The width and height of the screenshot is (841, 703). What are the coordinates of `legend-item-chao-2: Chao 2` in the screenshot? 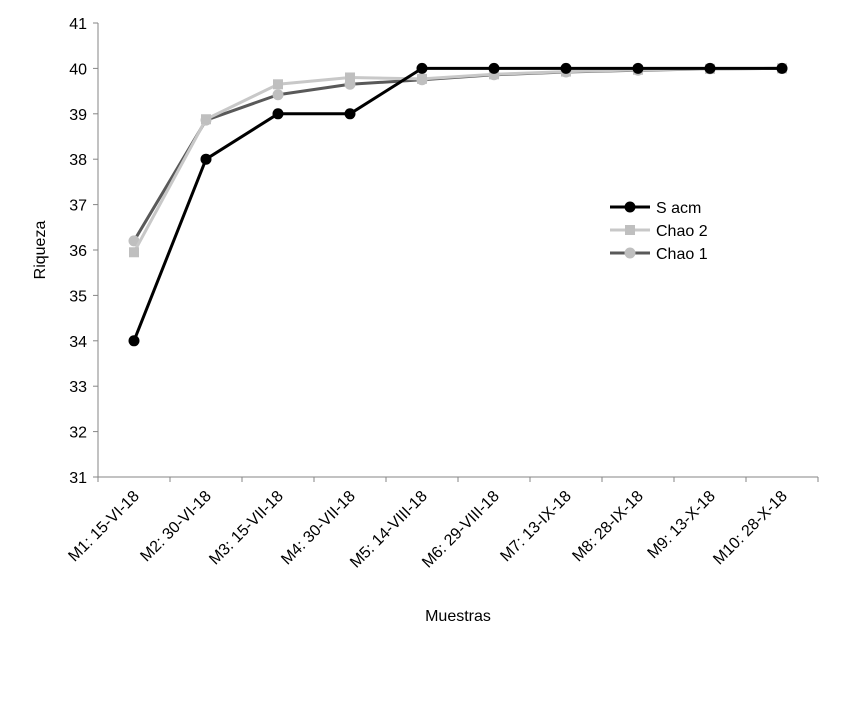 It's located at (659, 231).